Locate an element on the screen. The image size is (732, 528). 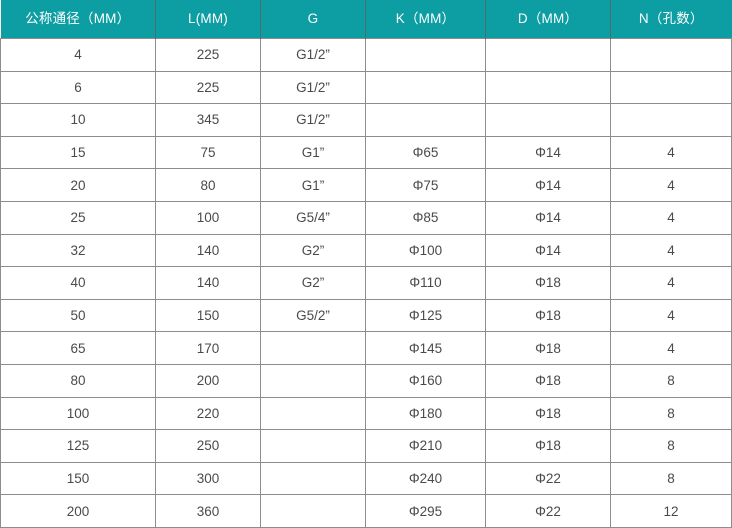
cell-l: 80 is located at coordinates (208, 185).